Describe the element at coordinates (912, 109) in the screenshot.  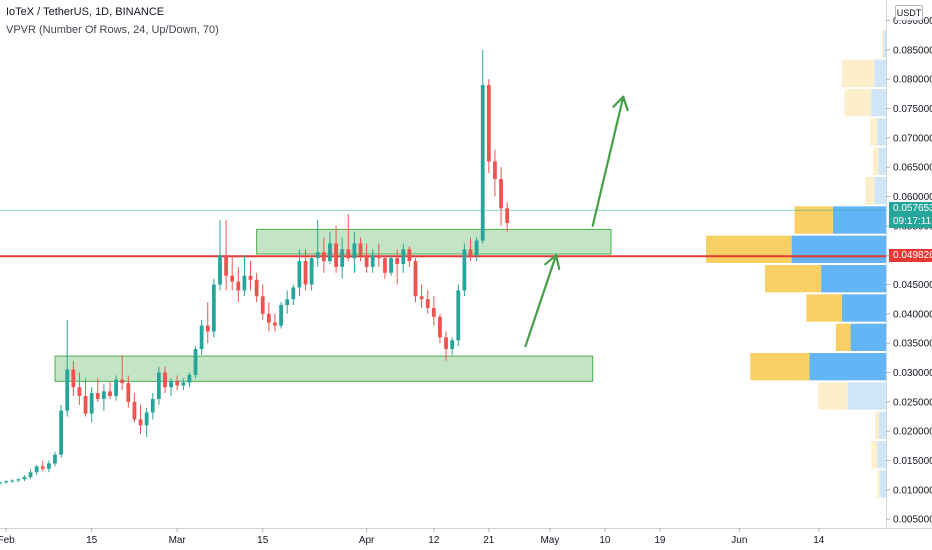
I see `y-tick-label: 0.075000` at that location.